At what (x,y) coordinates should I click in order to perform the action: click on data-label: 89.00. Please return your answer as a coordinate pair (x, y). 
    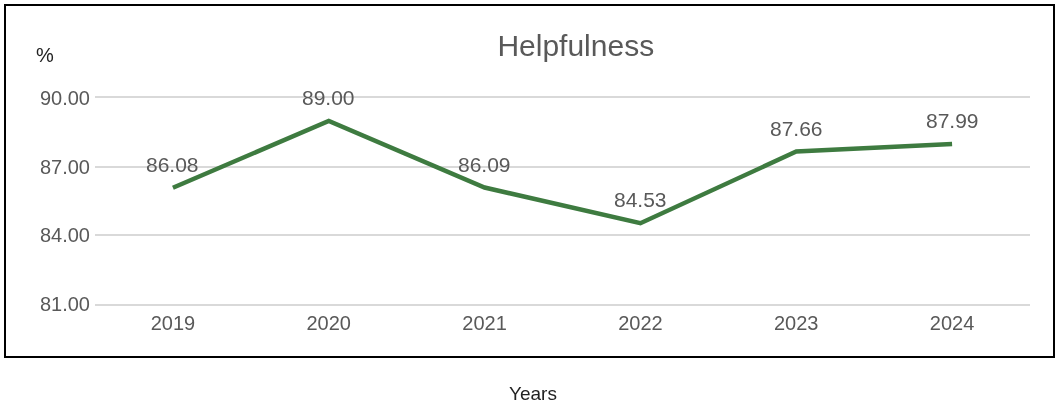
    Looking at the image, I should click on (328, 97).